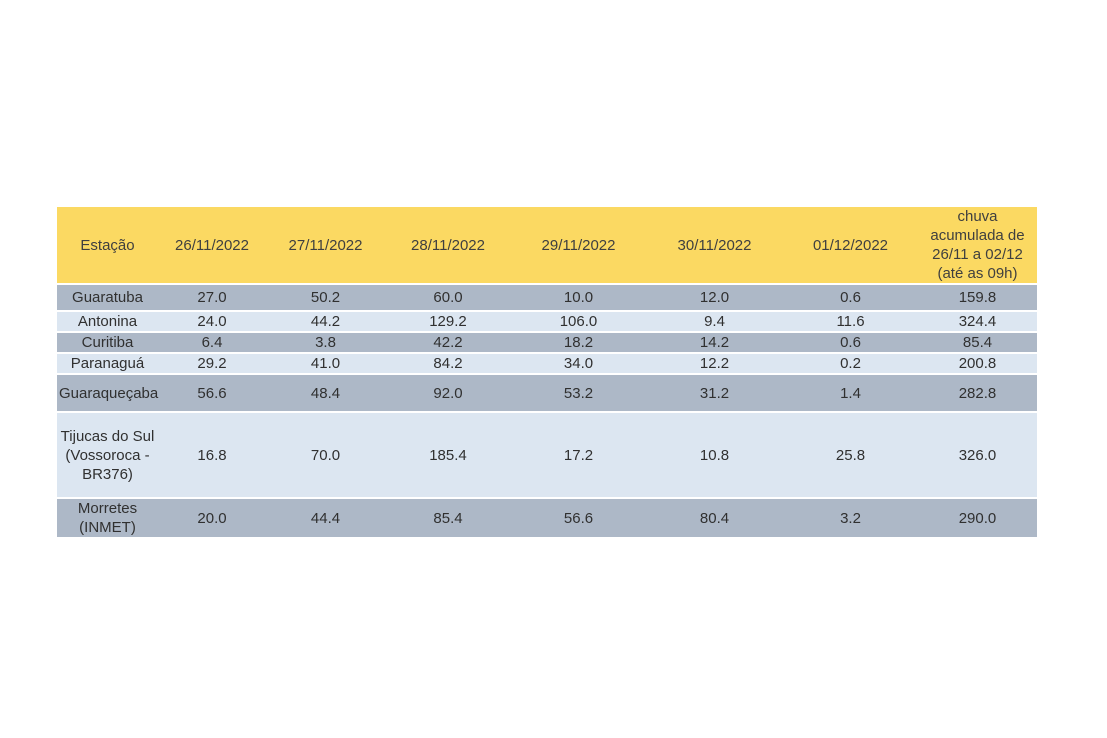 The height and width of the screenshot is (738, 1107). What do you see at coordinates (578, 342) in the screenshot?
I see `table-cell: 18.2` at bounding box center [578, 342].